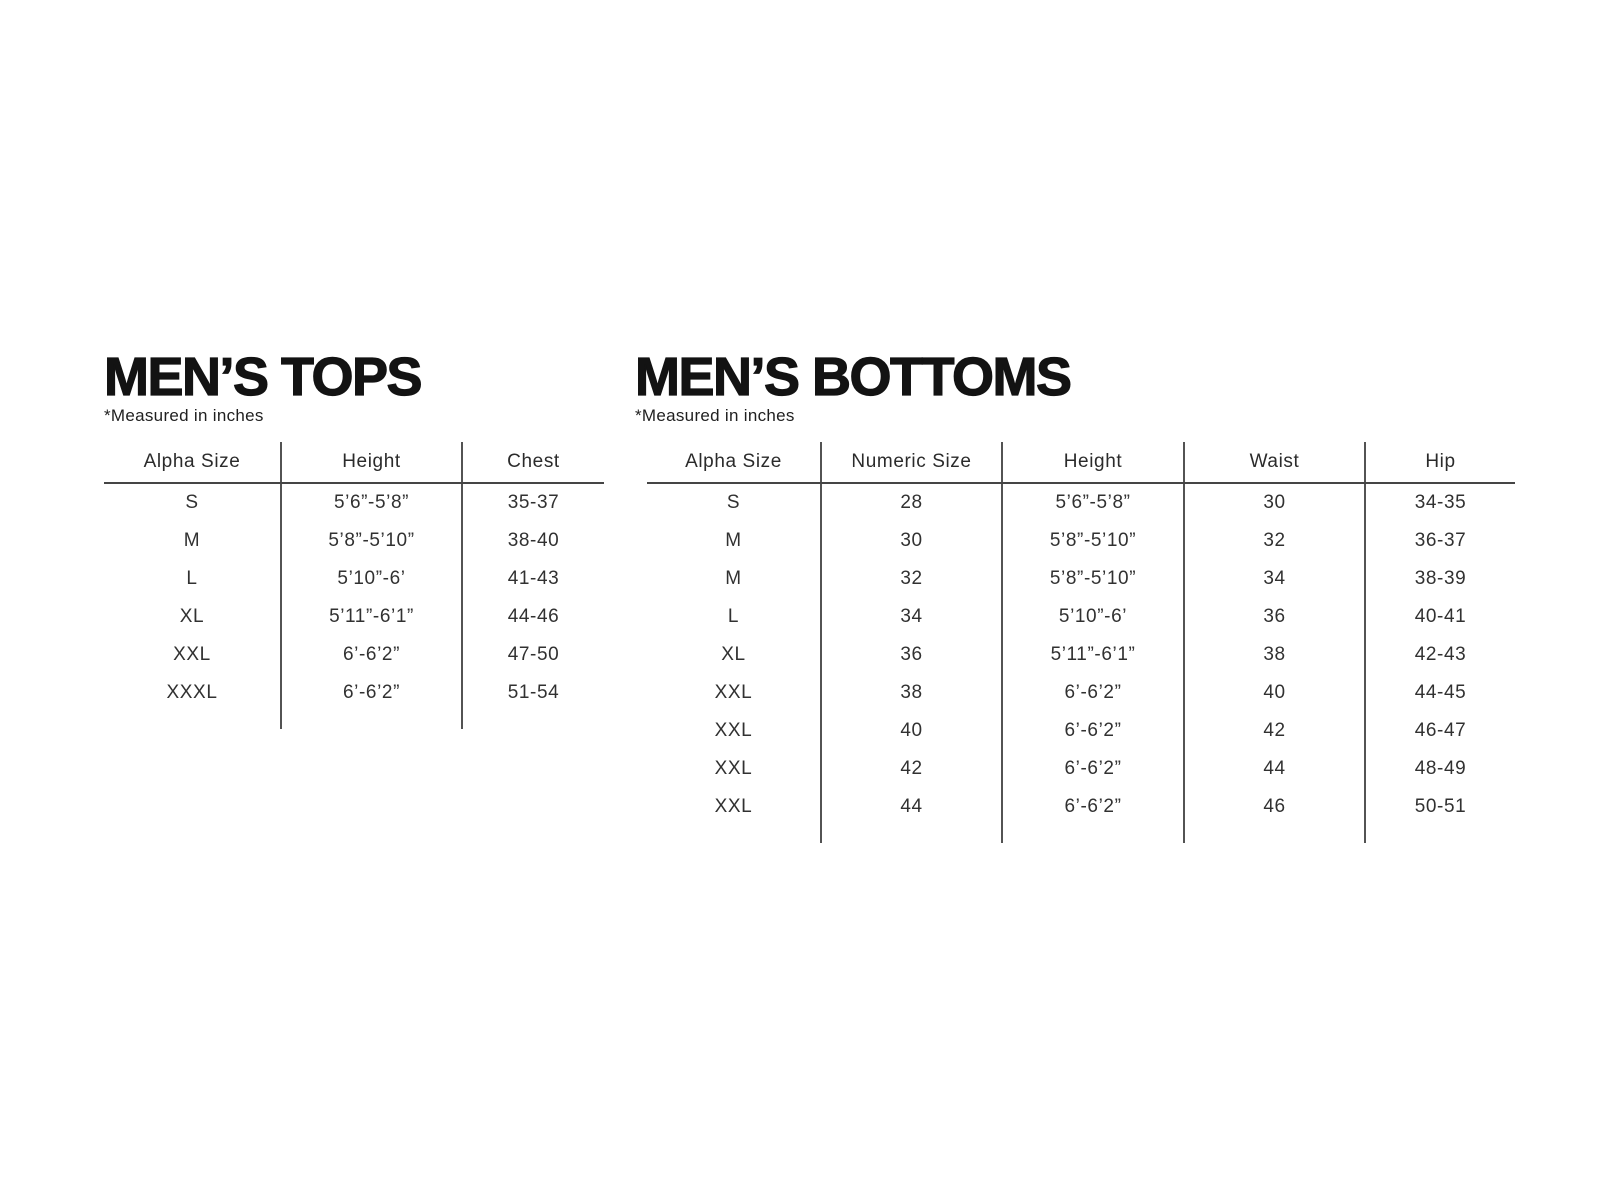  Describe the element at coordinates (192, 692) in the screenshot. I see `table-cell: XXXL` at that location.